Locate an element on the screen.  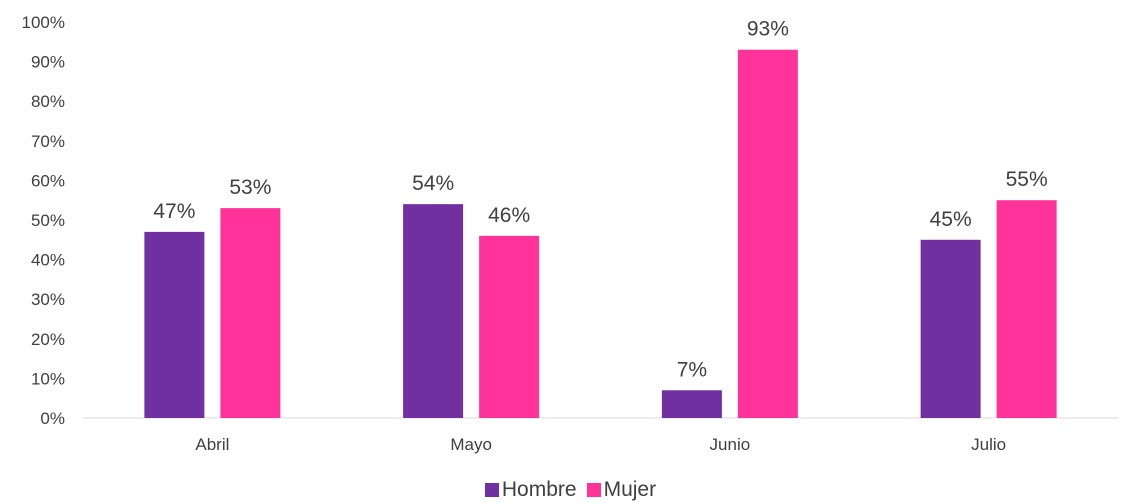
y-tick-label: 60% is located at coordinates (48, 180).